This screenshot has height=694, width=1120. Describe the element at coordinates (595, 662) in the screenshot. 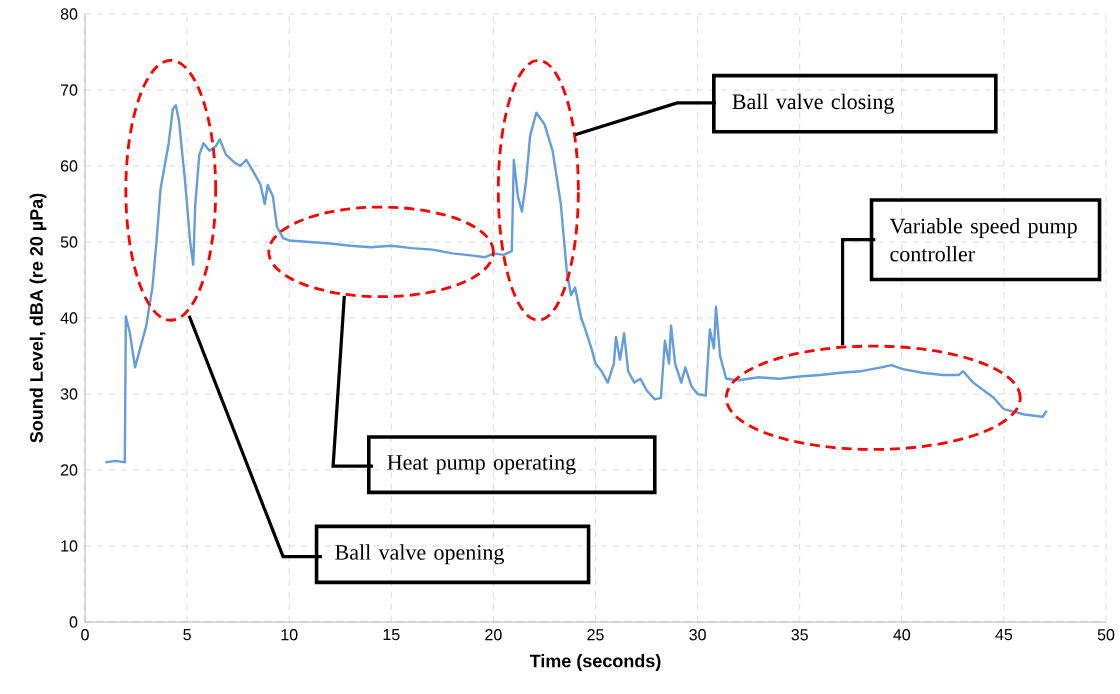

I see `x-axis-title: Time (seconds)` at that location.